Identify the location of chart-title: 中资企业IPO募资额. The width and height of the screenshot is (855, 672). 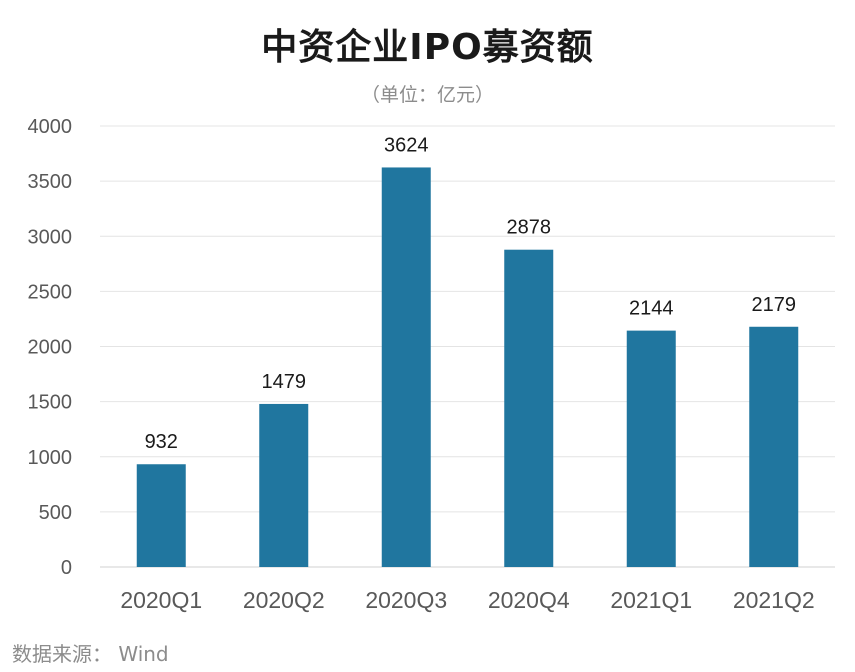
(427, 47).